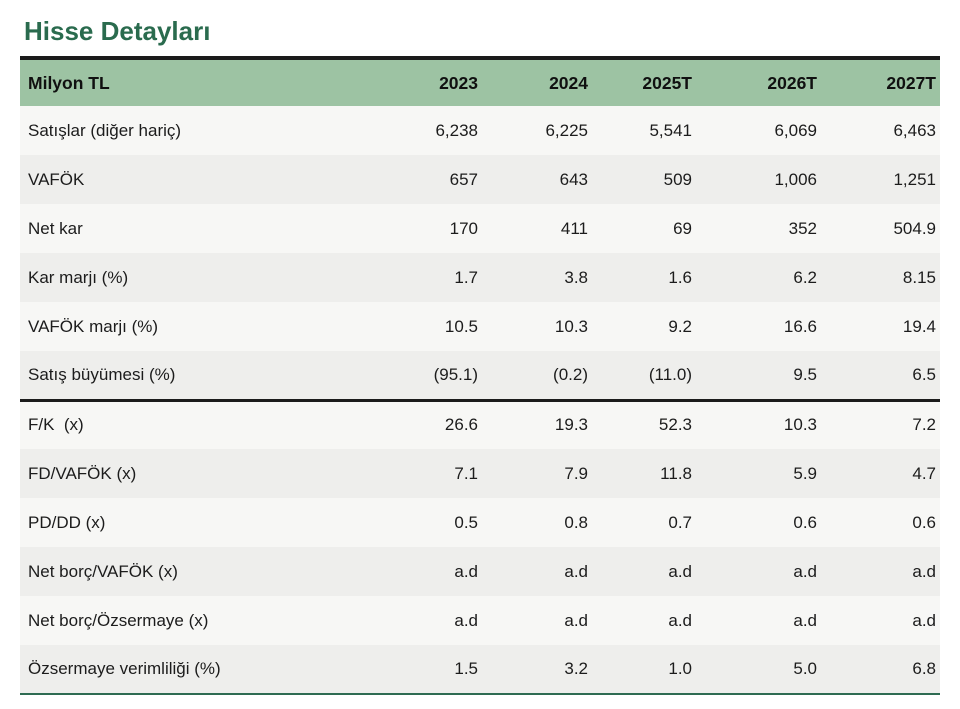  Describe the element at coordinates (461, 425) in the screenshot. I see `cell-value: 26.6` at that location.